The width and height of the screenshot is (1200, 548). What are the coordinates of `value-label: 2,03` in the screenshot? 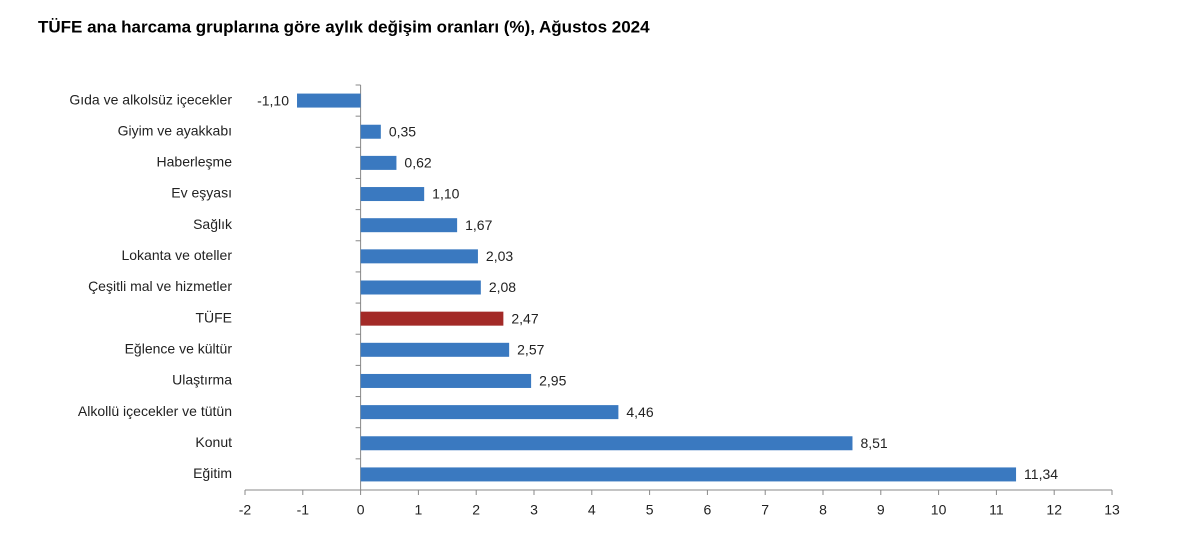 It's located at (499, 256).